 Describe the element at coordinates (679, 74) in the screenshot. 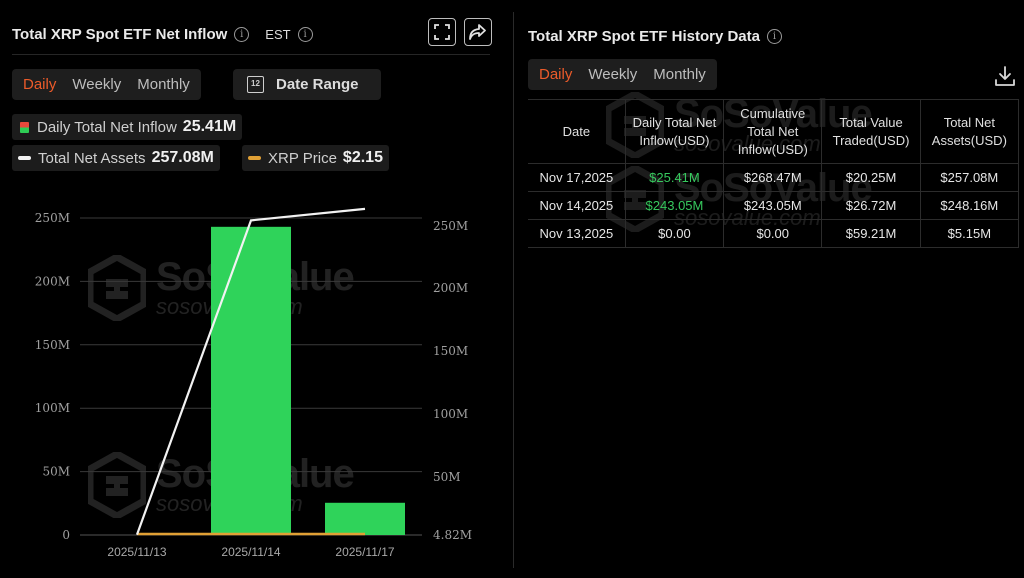

I see `history-tab-monthly: Monthly` at that location.